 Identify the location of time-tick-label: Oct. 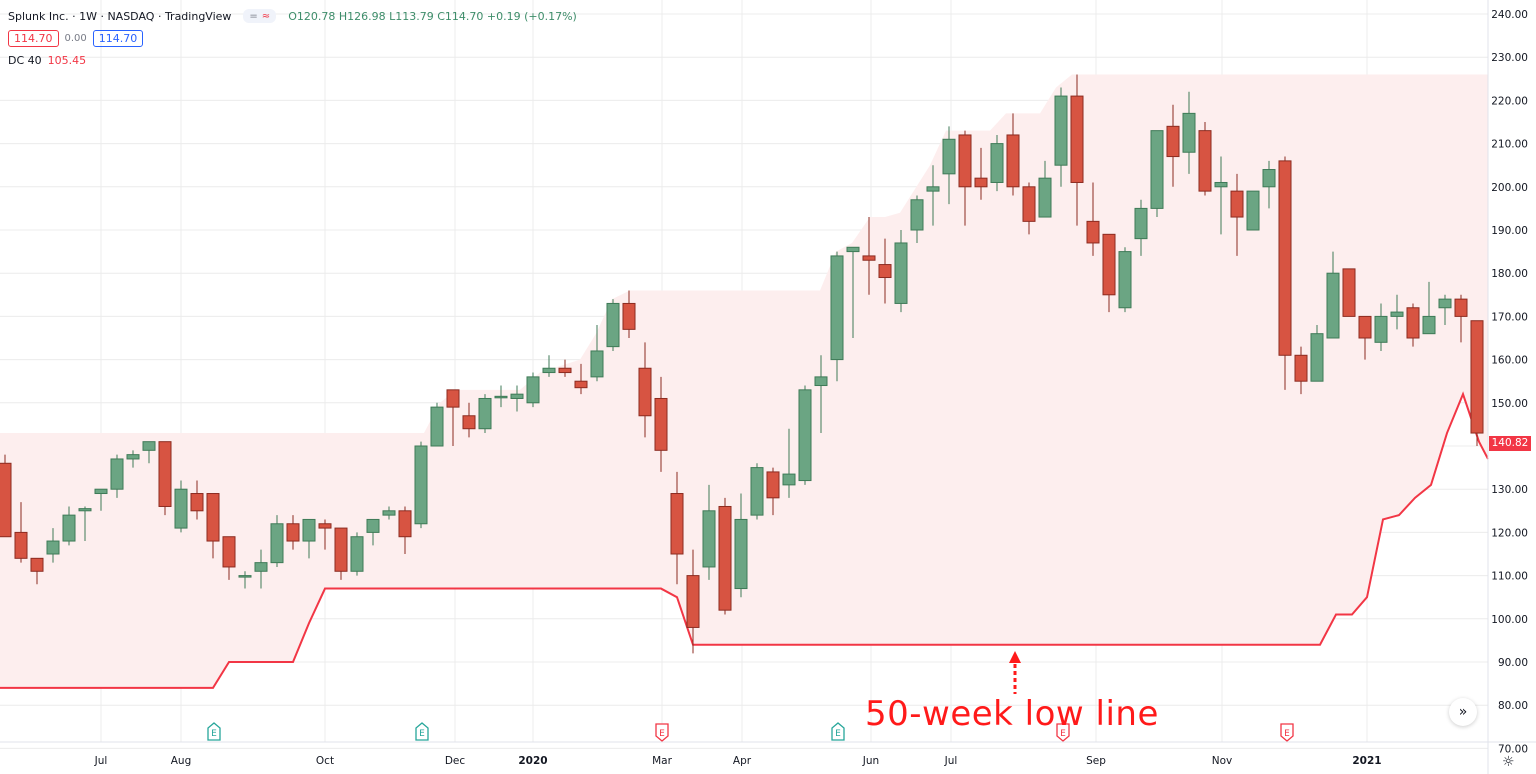
(325, 761).